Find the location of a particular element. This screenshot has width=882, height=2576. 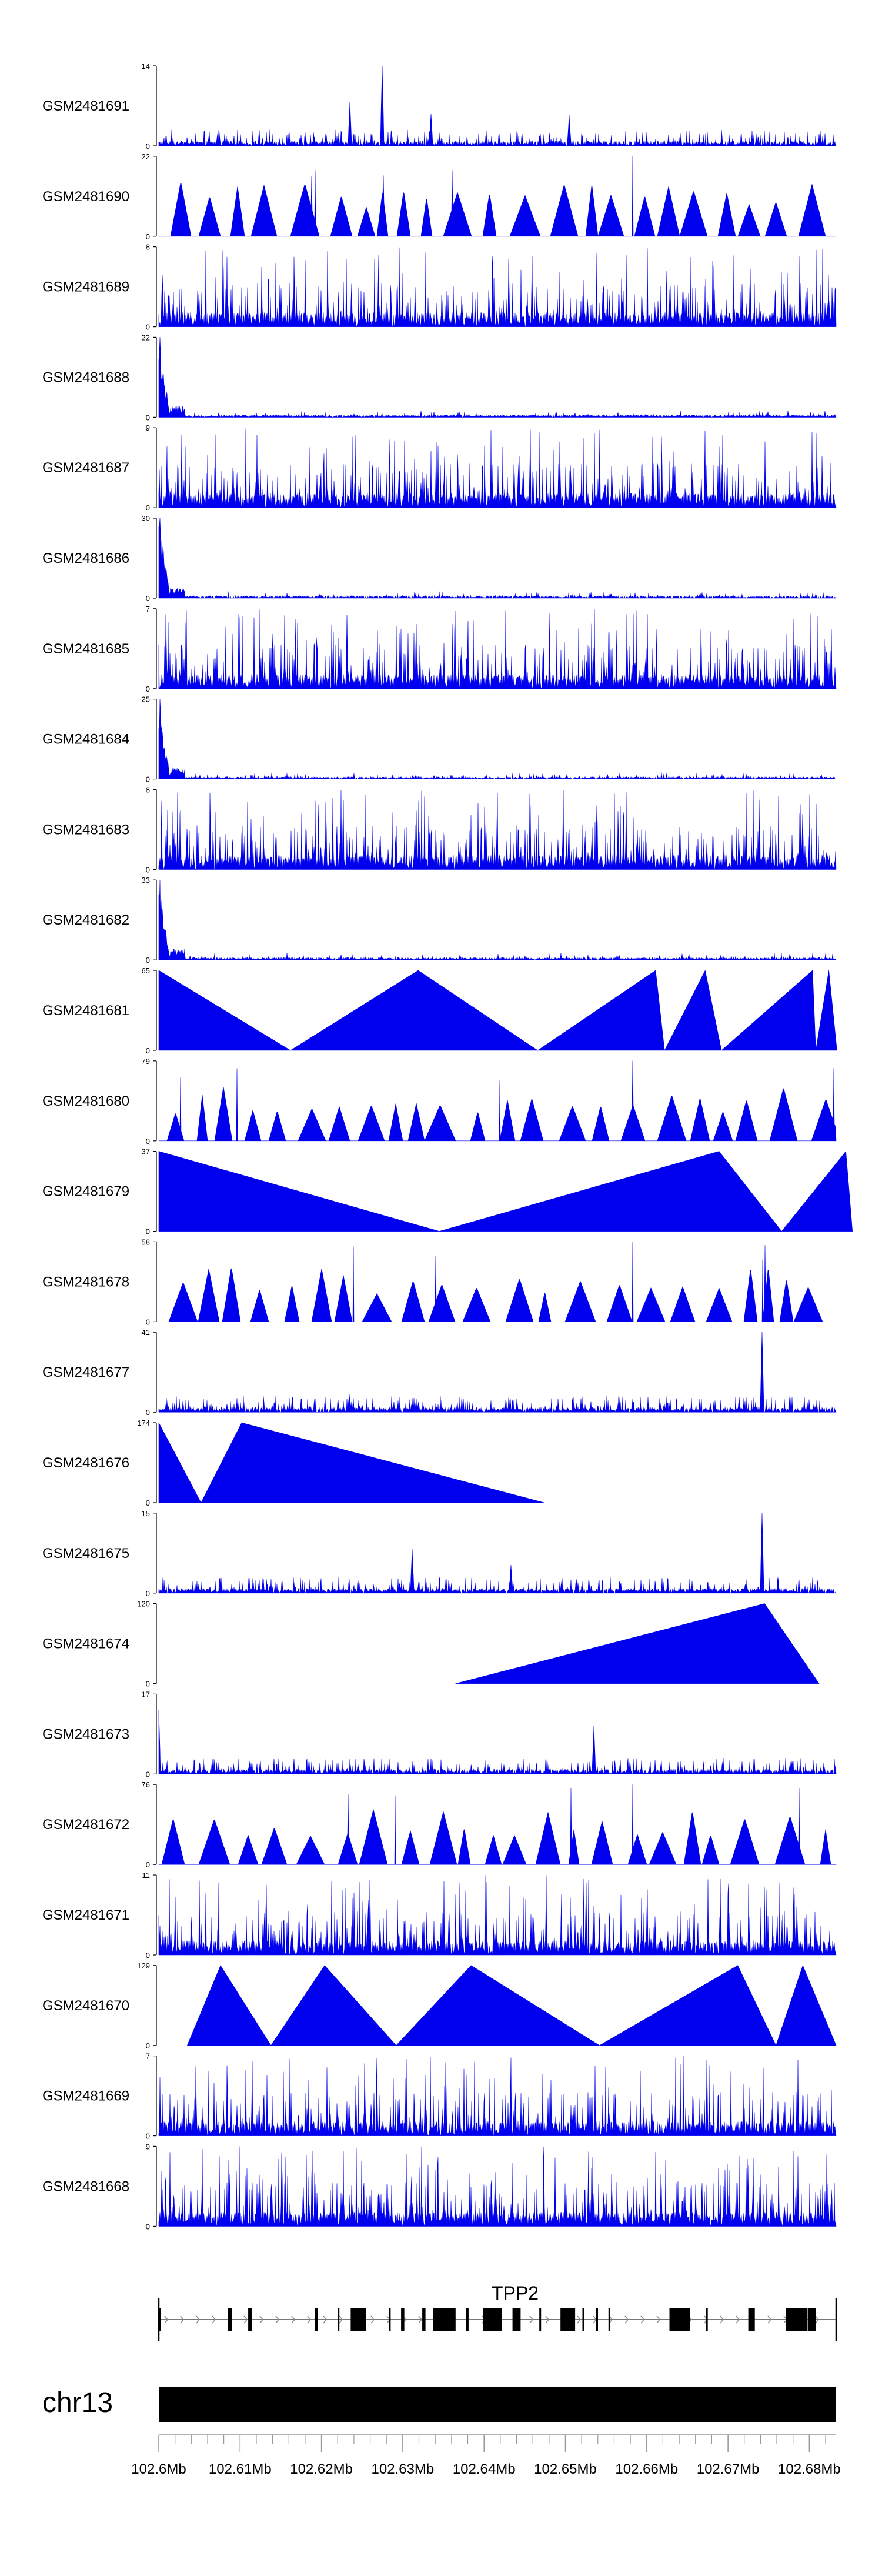

track-GSM2481690: GSM2481690 22 0 is located at coordinates (439, 196).